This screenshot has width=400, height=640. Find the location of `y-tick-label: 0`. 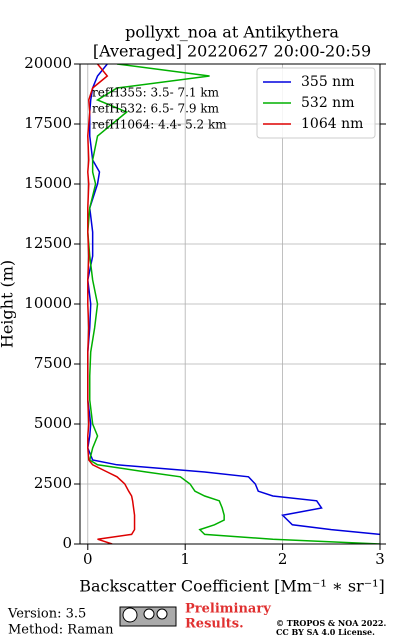

y-tick-label: 0 is located at coordinates (67, 543).